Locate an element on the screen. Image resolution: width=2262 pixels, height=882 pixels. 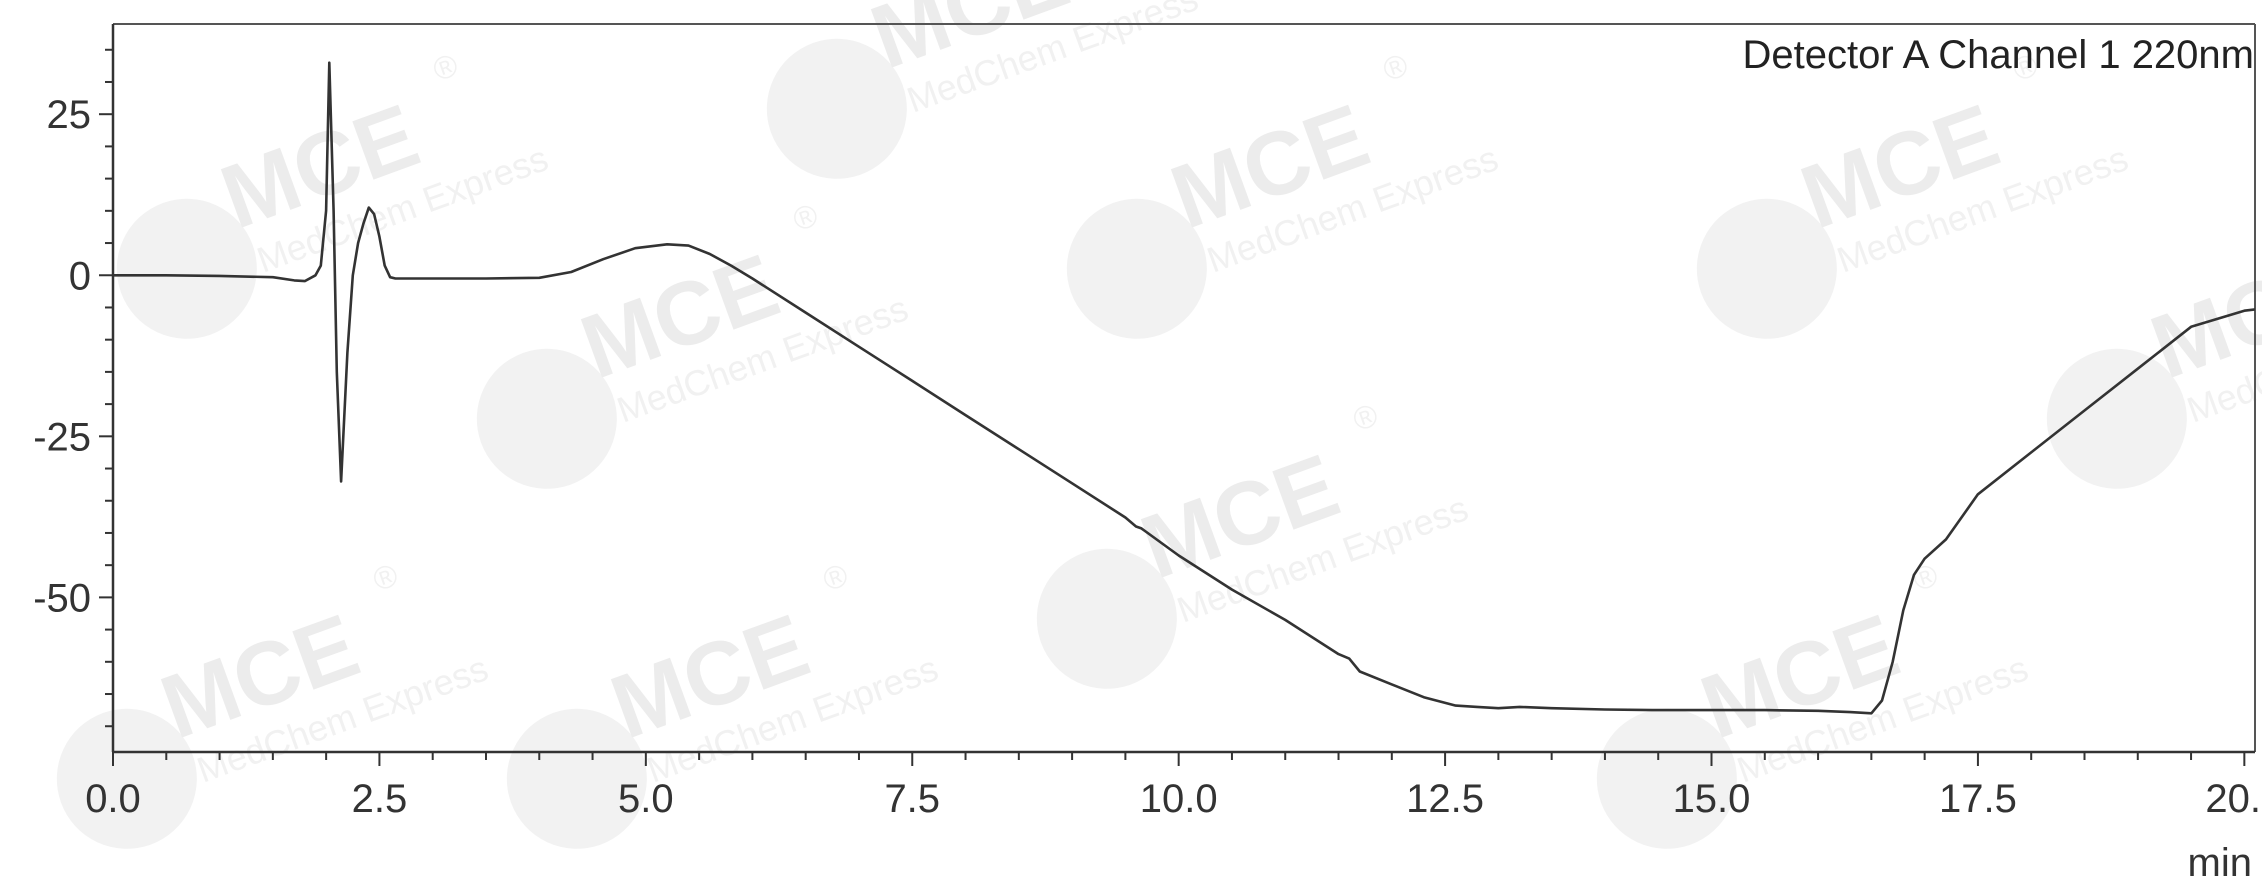
legend-label: Detector A Channel 1 220nm is located at coordinates (1998, 55).